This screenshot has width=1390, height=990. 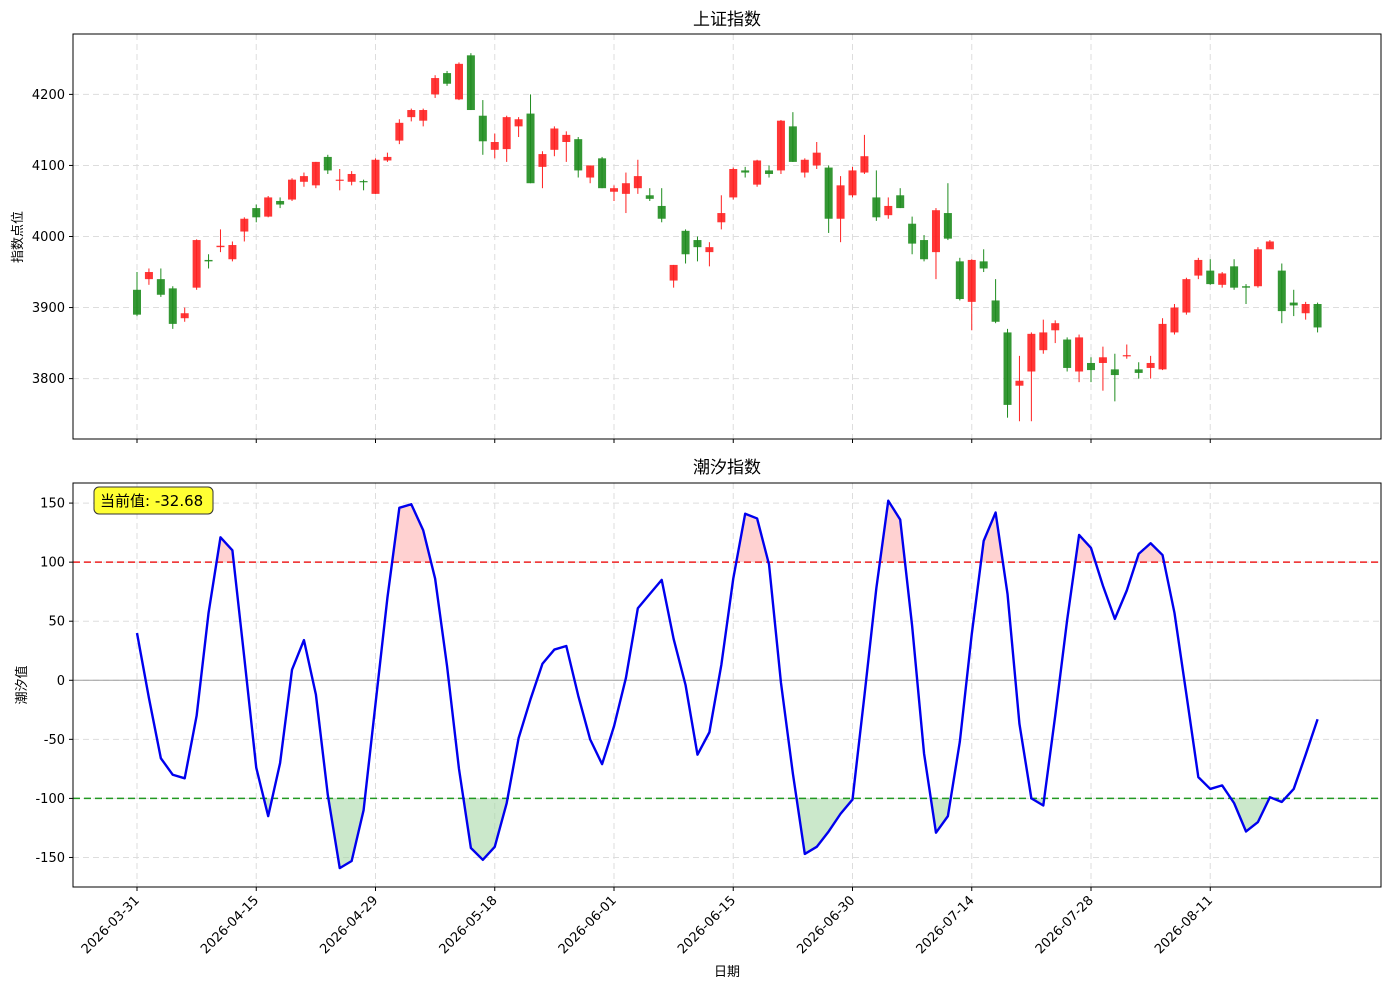 I want to click on candlestick-title: 上证指数, so click(x=727, y=20).